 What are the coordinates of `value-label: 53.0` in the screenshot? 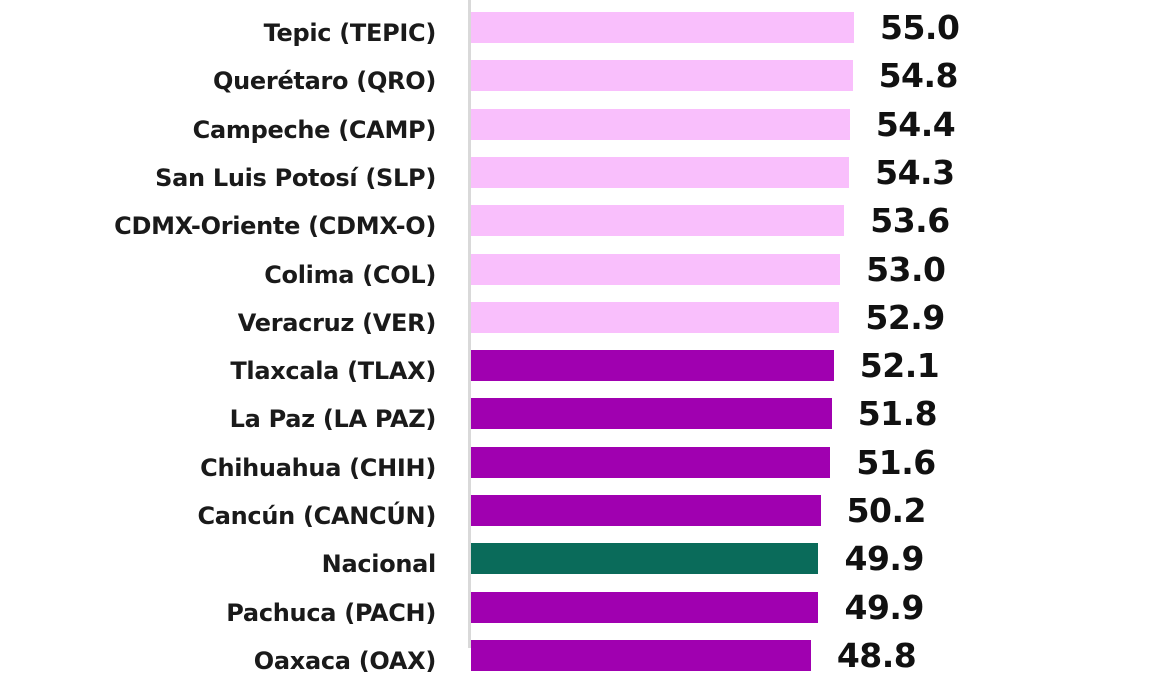 It's located at (906, 269).